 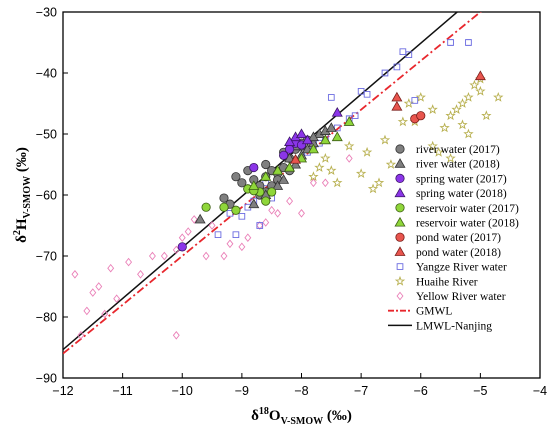 I want to click on legend-item: river water (2018), so click(x=447, y=164).